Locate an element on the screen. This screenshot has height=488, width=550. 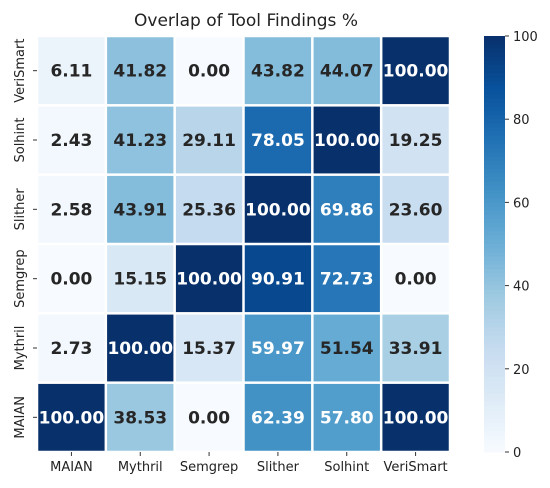
colorbar-tick-label: 80 is located at coordinates (521, 120).